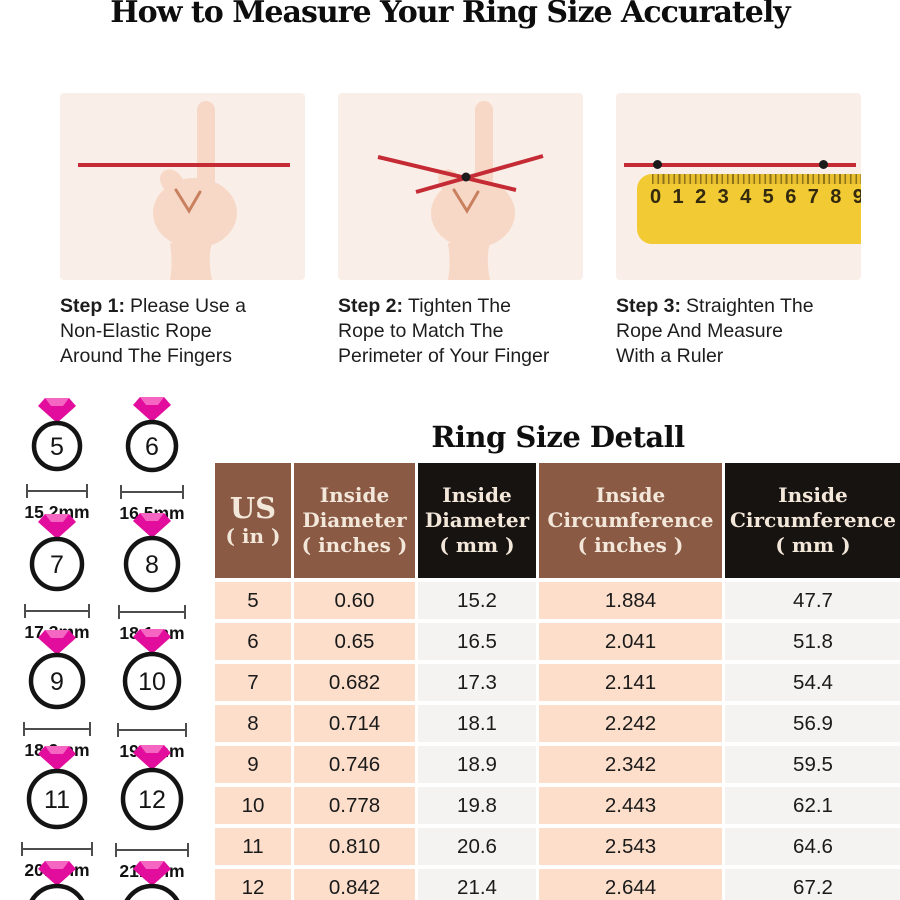  Describe the element at coordinates (656, 197) in the screenshot. I see `ruler-number: 0` at that location.